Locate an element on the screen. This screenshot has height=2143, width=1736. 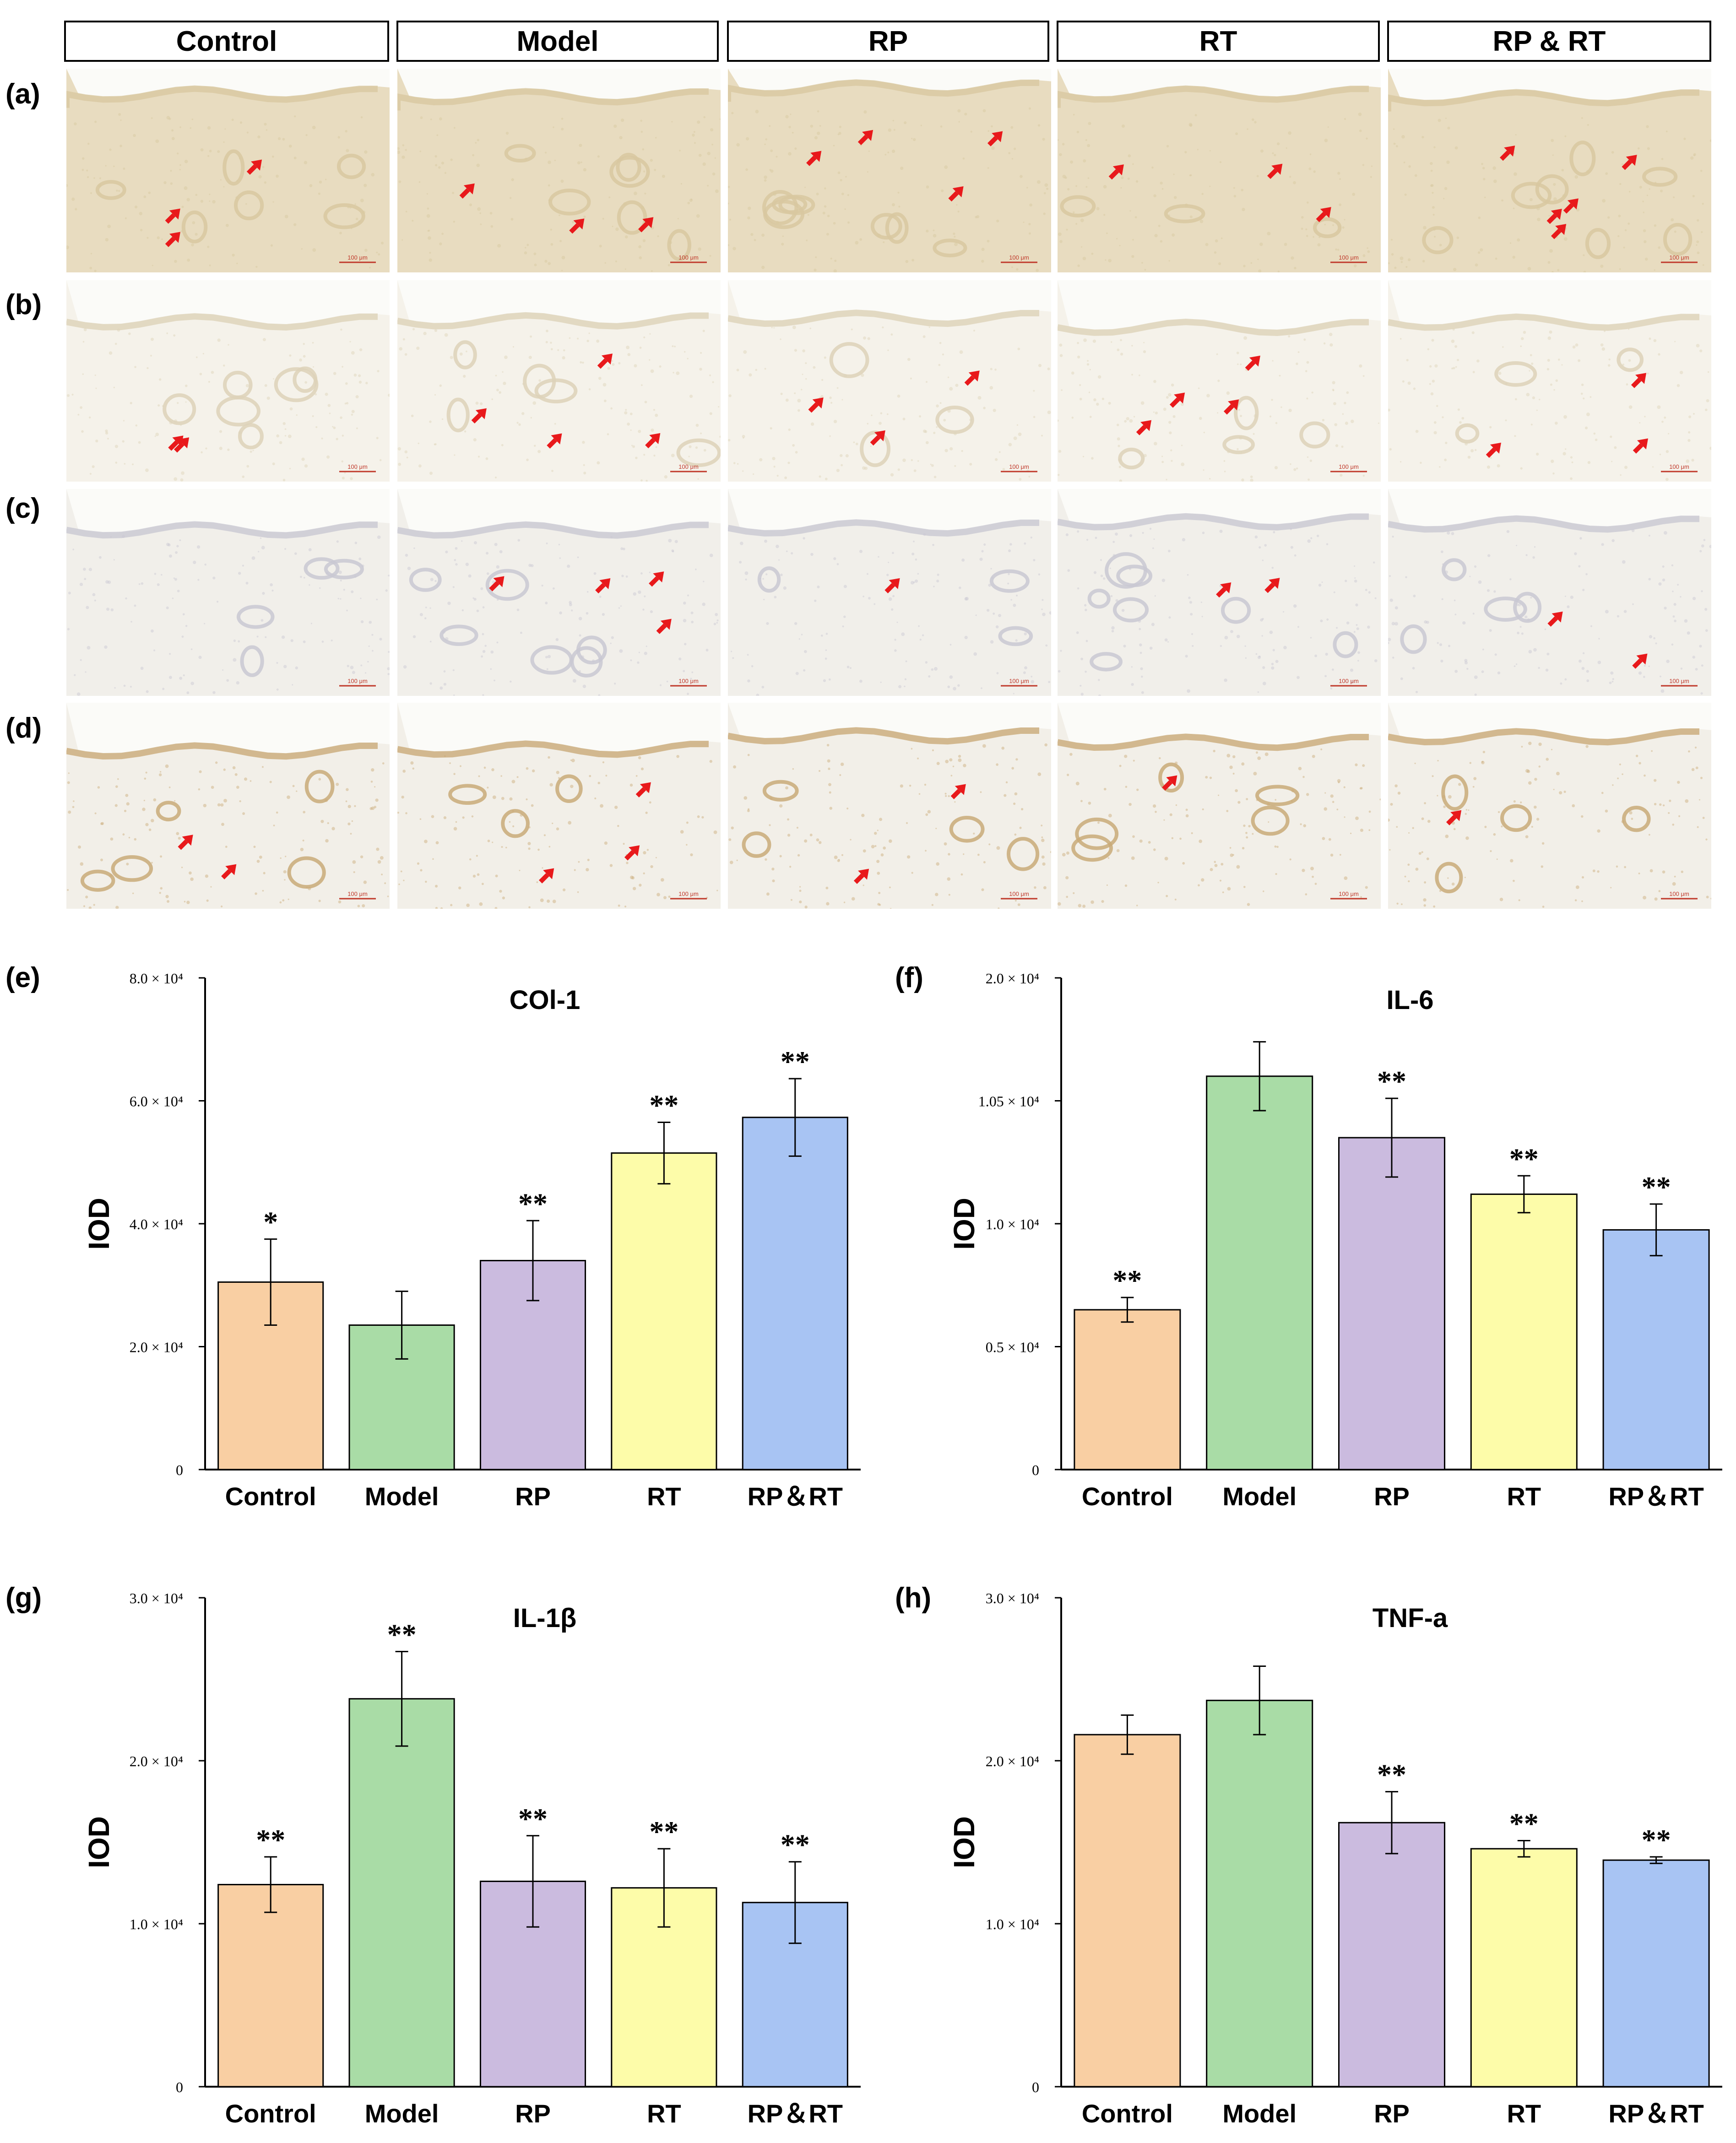
y-tick-label: 8.0 × 10⁴ is located at coordinates (157, 978).